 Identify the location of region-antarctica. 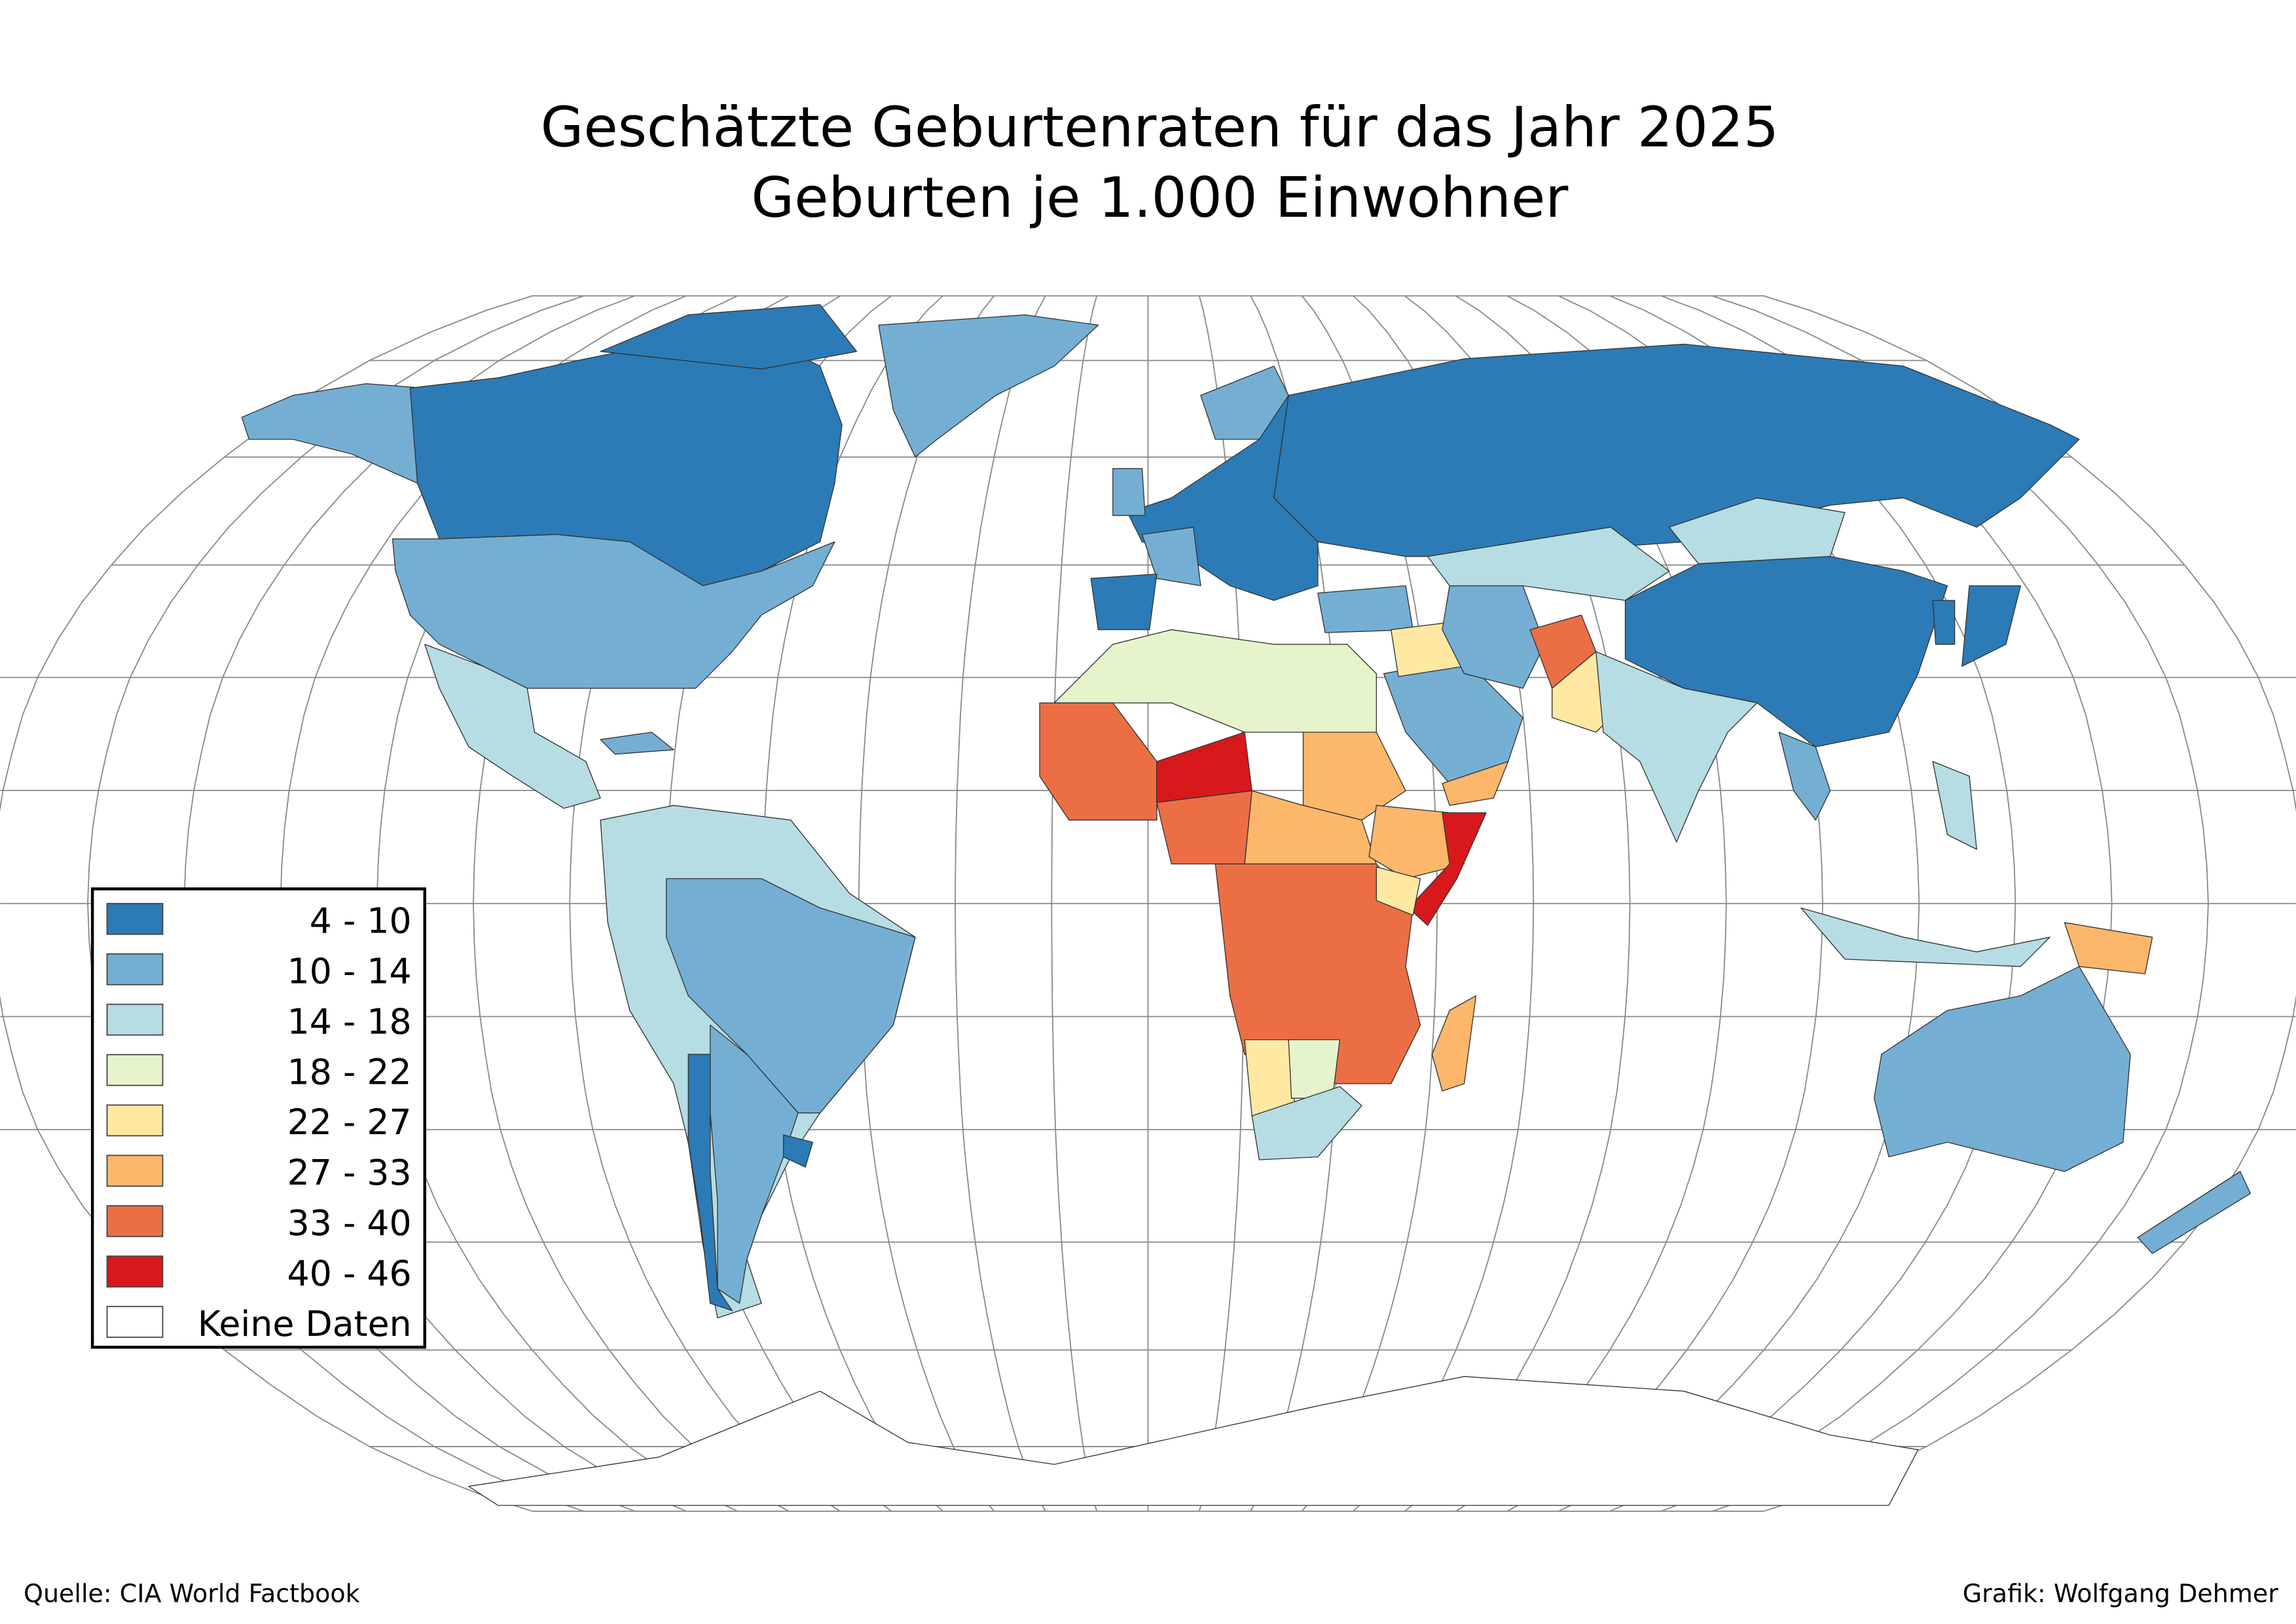
(1193, 1441).